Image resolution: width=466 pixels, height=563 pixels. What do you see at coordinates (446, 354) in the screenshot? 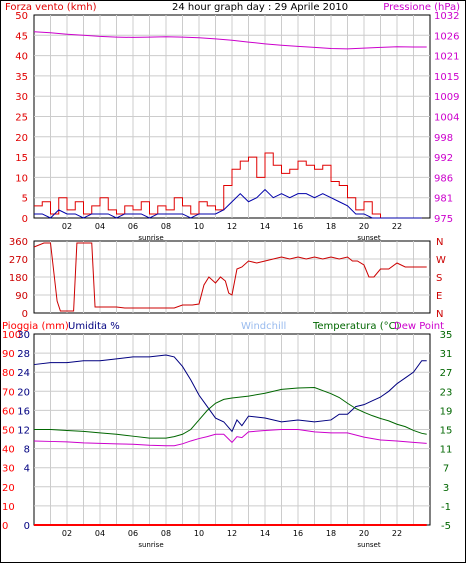
I see `temperature-tick-label: 31` at bounding box center [446, 354].